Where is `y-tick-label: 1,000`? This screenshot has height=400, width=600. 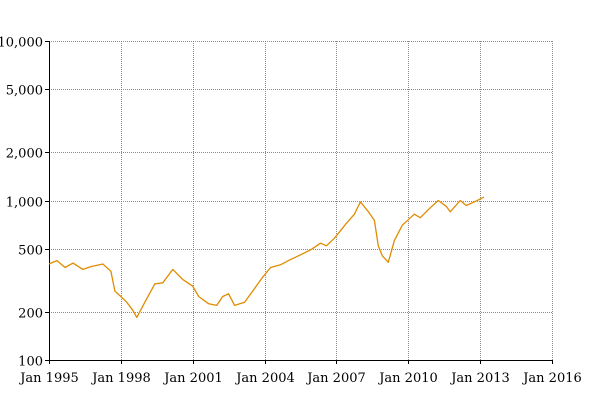
y-tick-label: 1,000 is located at coordinates (24, 203).